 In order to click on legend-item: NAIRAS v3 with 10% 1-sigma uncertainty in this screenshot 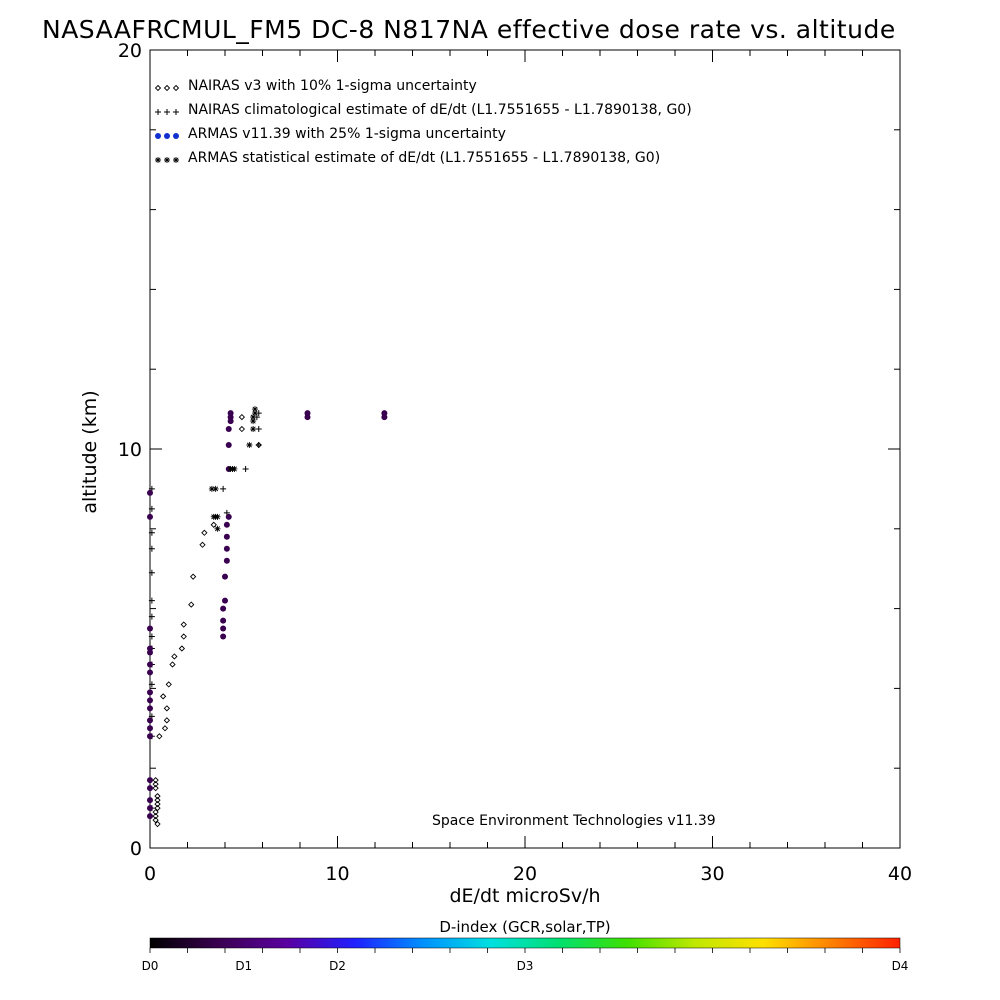, I will do `click(315, 86)`.